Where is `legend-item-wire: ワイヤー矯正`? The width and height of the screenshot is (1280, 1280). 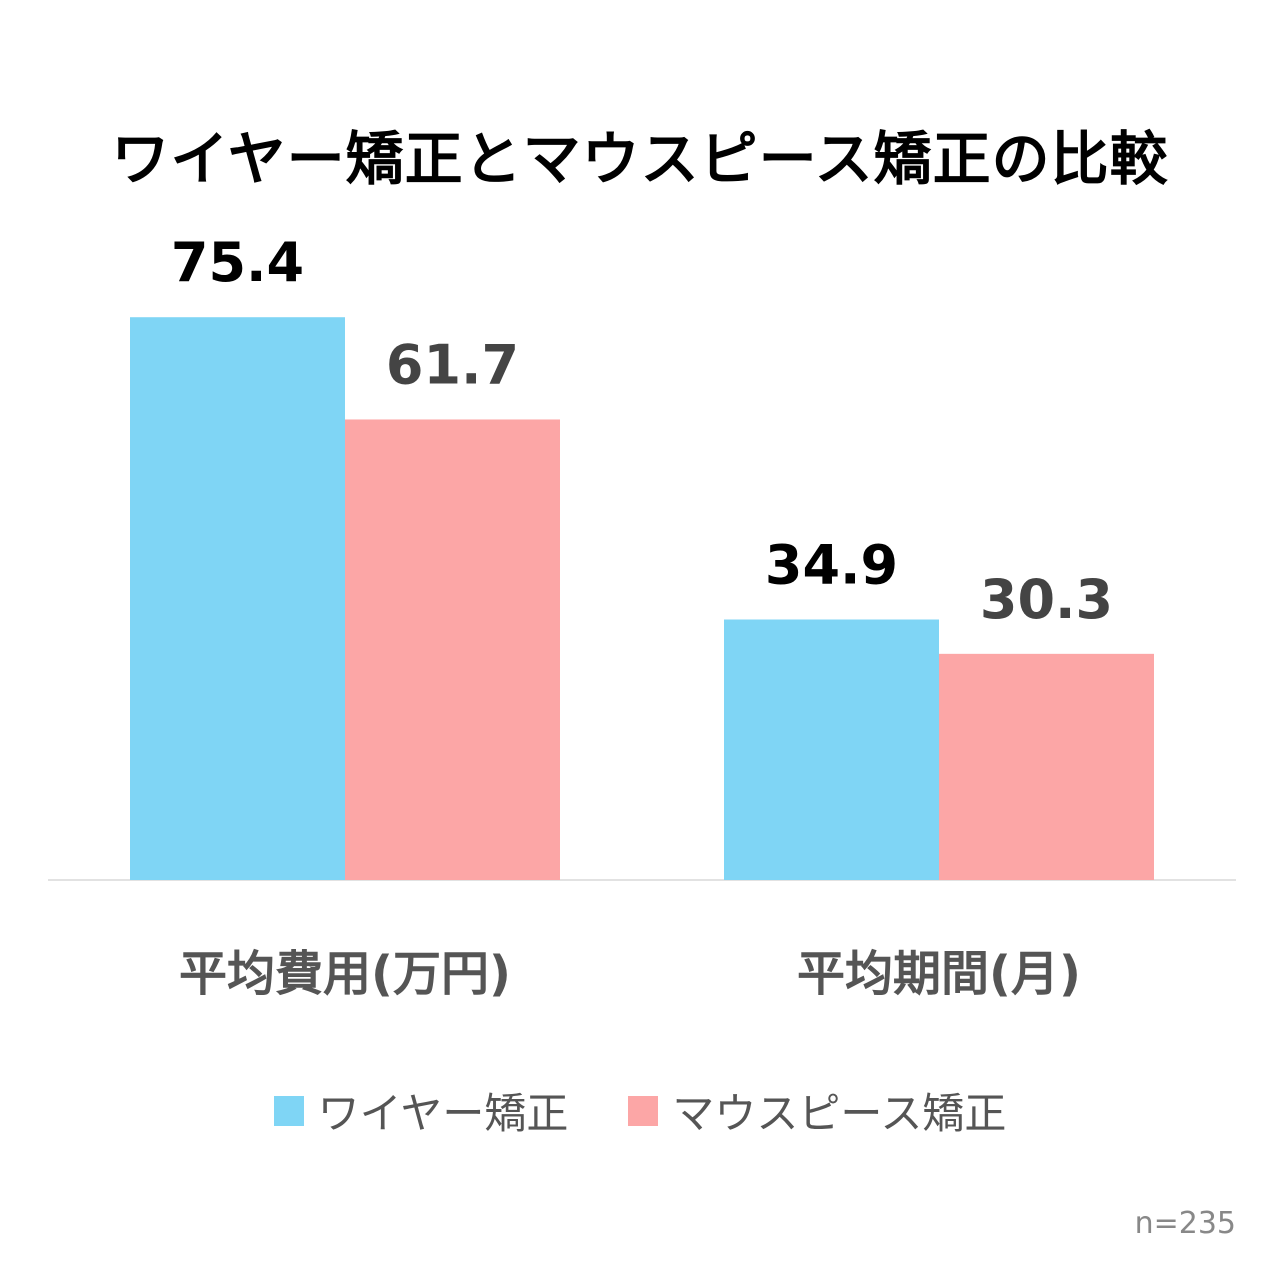
legend-item-wire: ワイヤー矯正 is located at coordinates (421, 1110).